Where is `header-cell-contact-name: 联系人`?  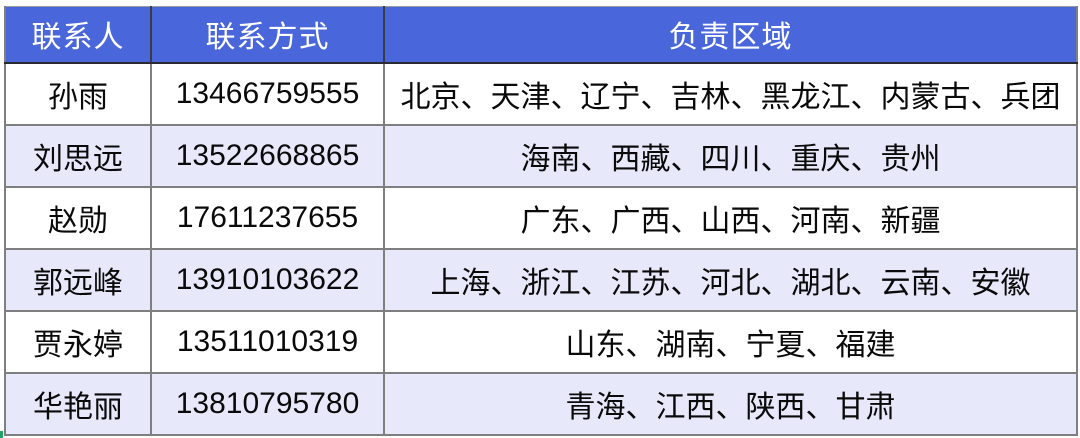 header-cell-contact-name: 联系人 is located at coordinates (78, 35).